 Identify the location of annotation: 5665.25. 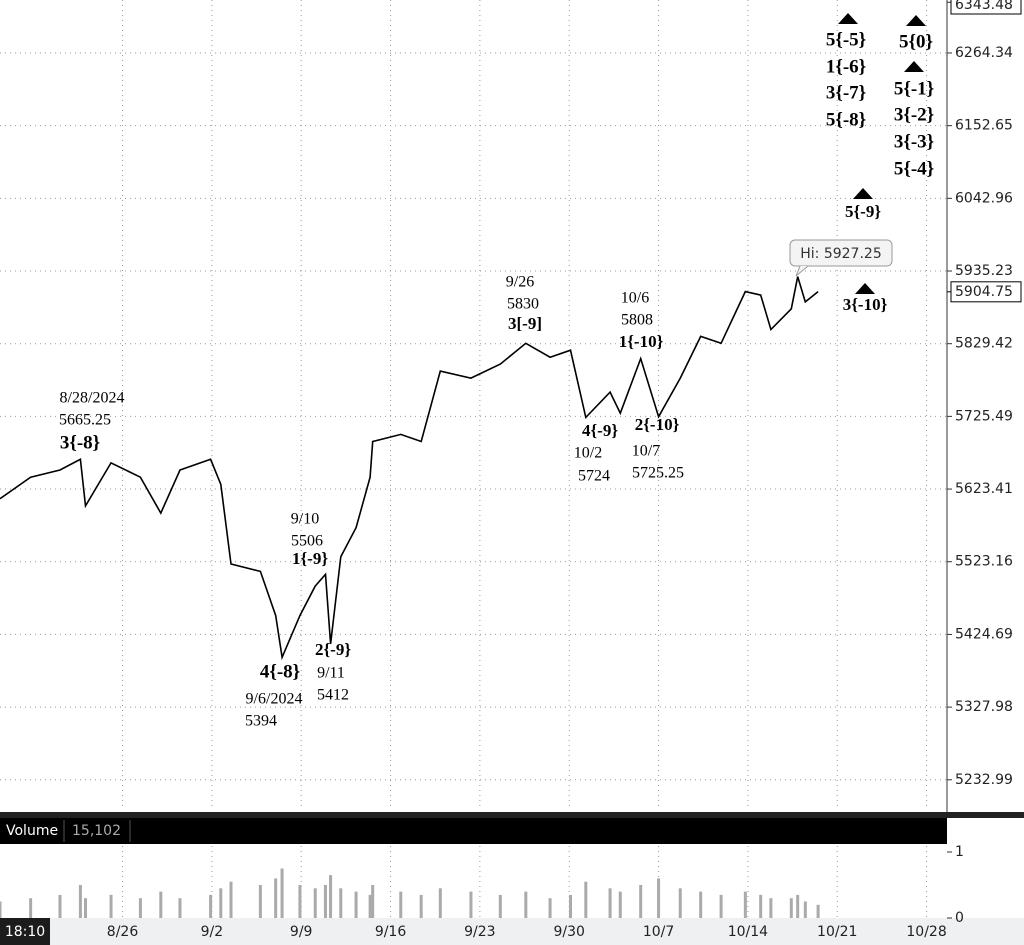
(85, 420).